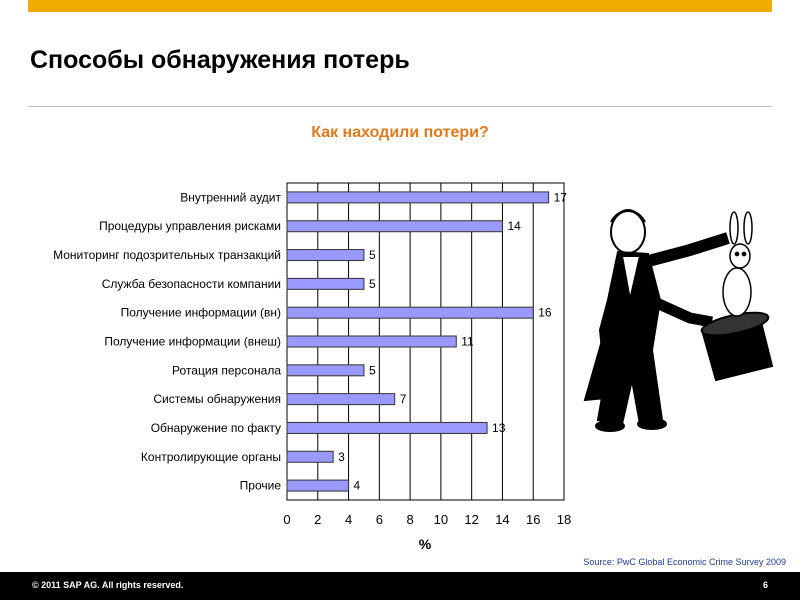 Image resolution: width=800 pixels, height=600 pixels. What do you see at coordinates (348, 519) in the screenshot?
I see `x-tick-label: 4` at bounding box center [348, 519].